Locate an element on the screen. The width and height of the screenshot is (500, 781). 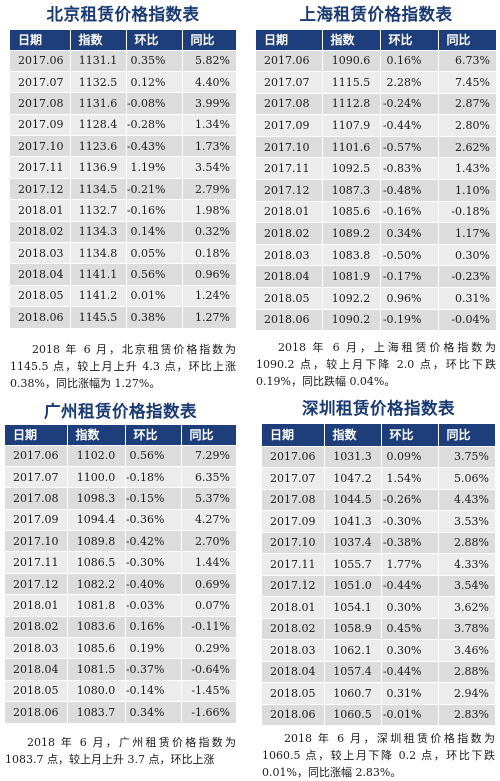
table-row: 2017.08 1098.3 -0.15% 5.37% is located at coordinates (120, 498).